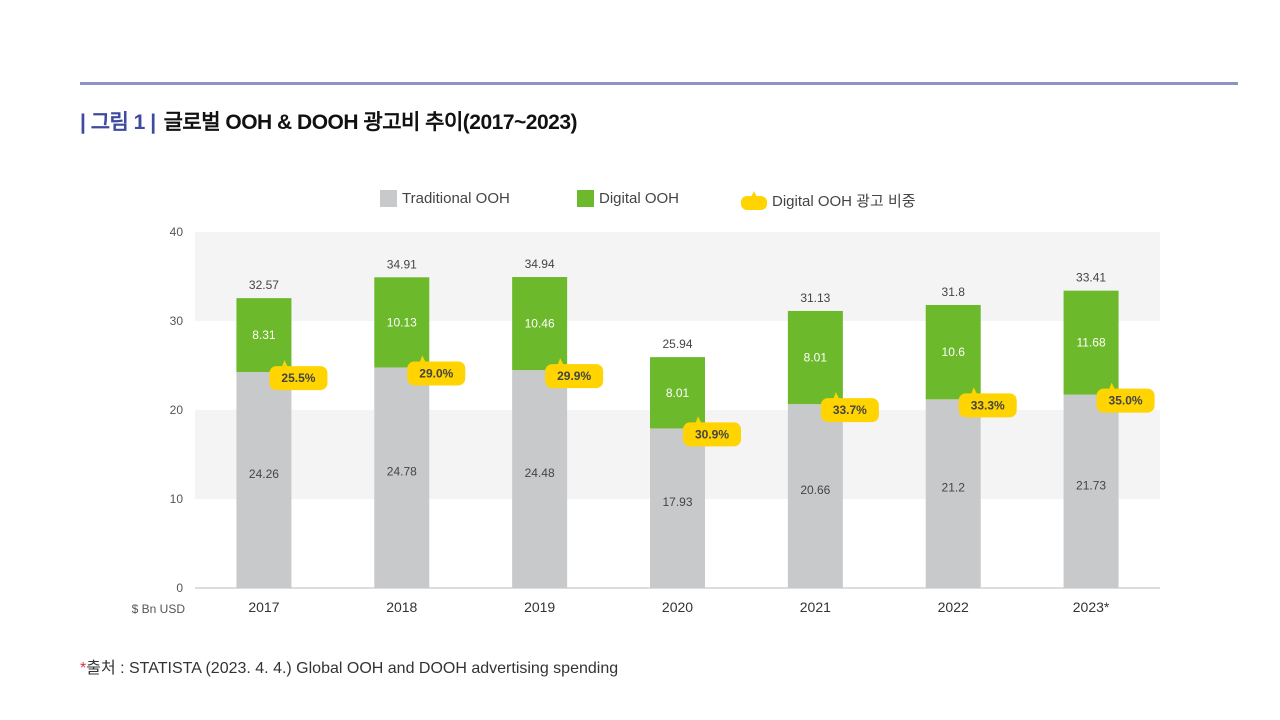 The image size is (1280, 720). I want to click on legend-item-digital: Digital OOH, so click(628, 198).